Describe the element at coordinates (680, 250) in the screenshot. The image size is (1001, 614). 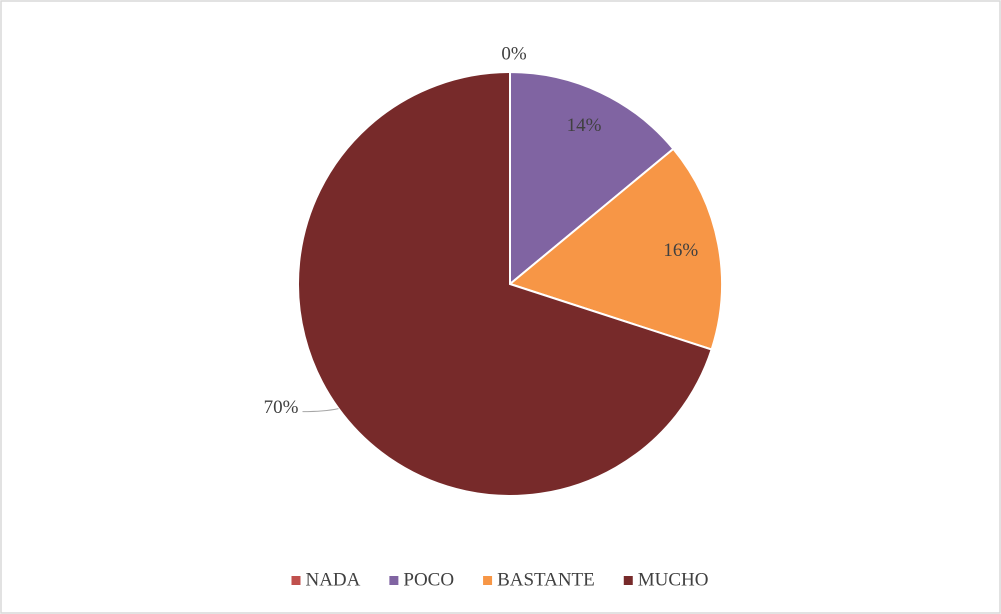
I see `data-label: 16%` at that location.